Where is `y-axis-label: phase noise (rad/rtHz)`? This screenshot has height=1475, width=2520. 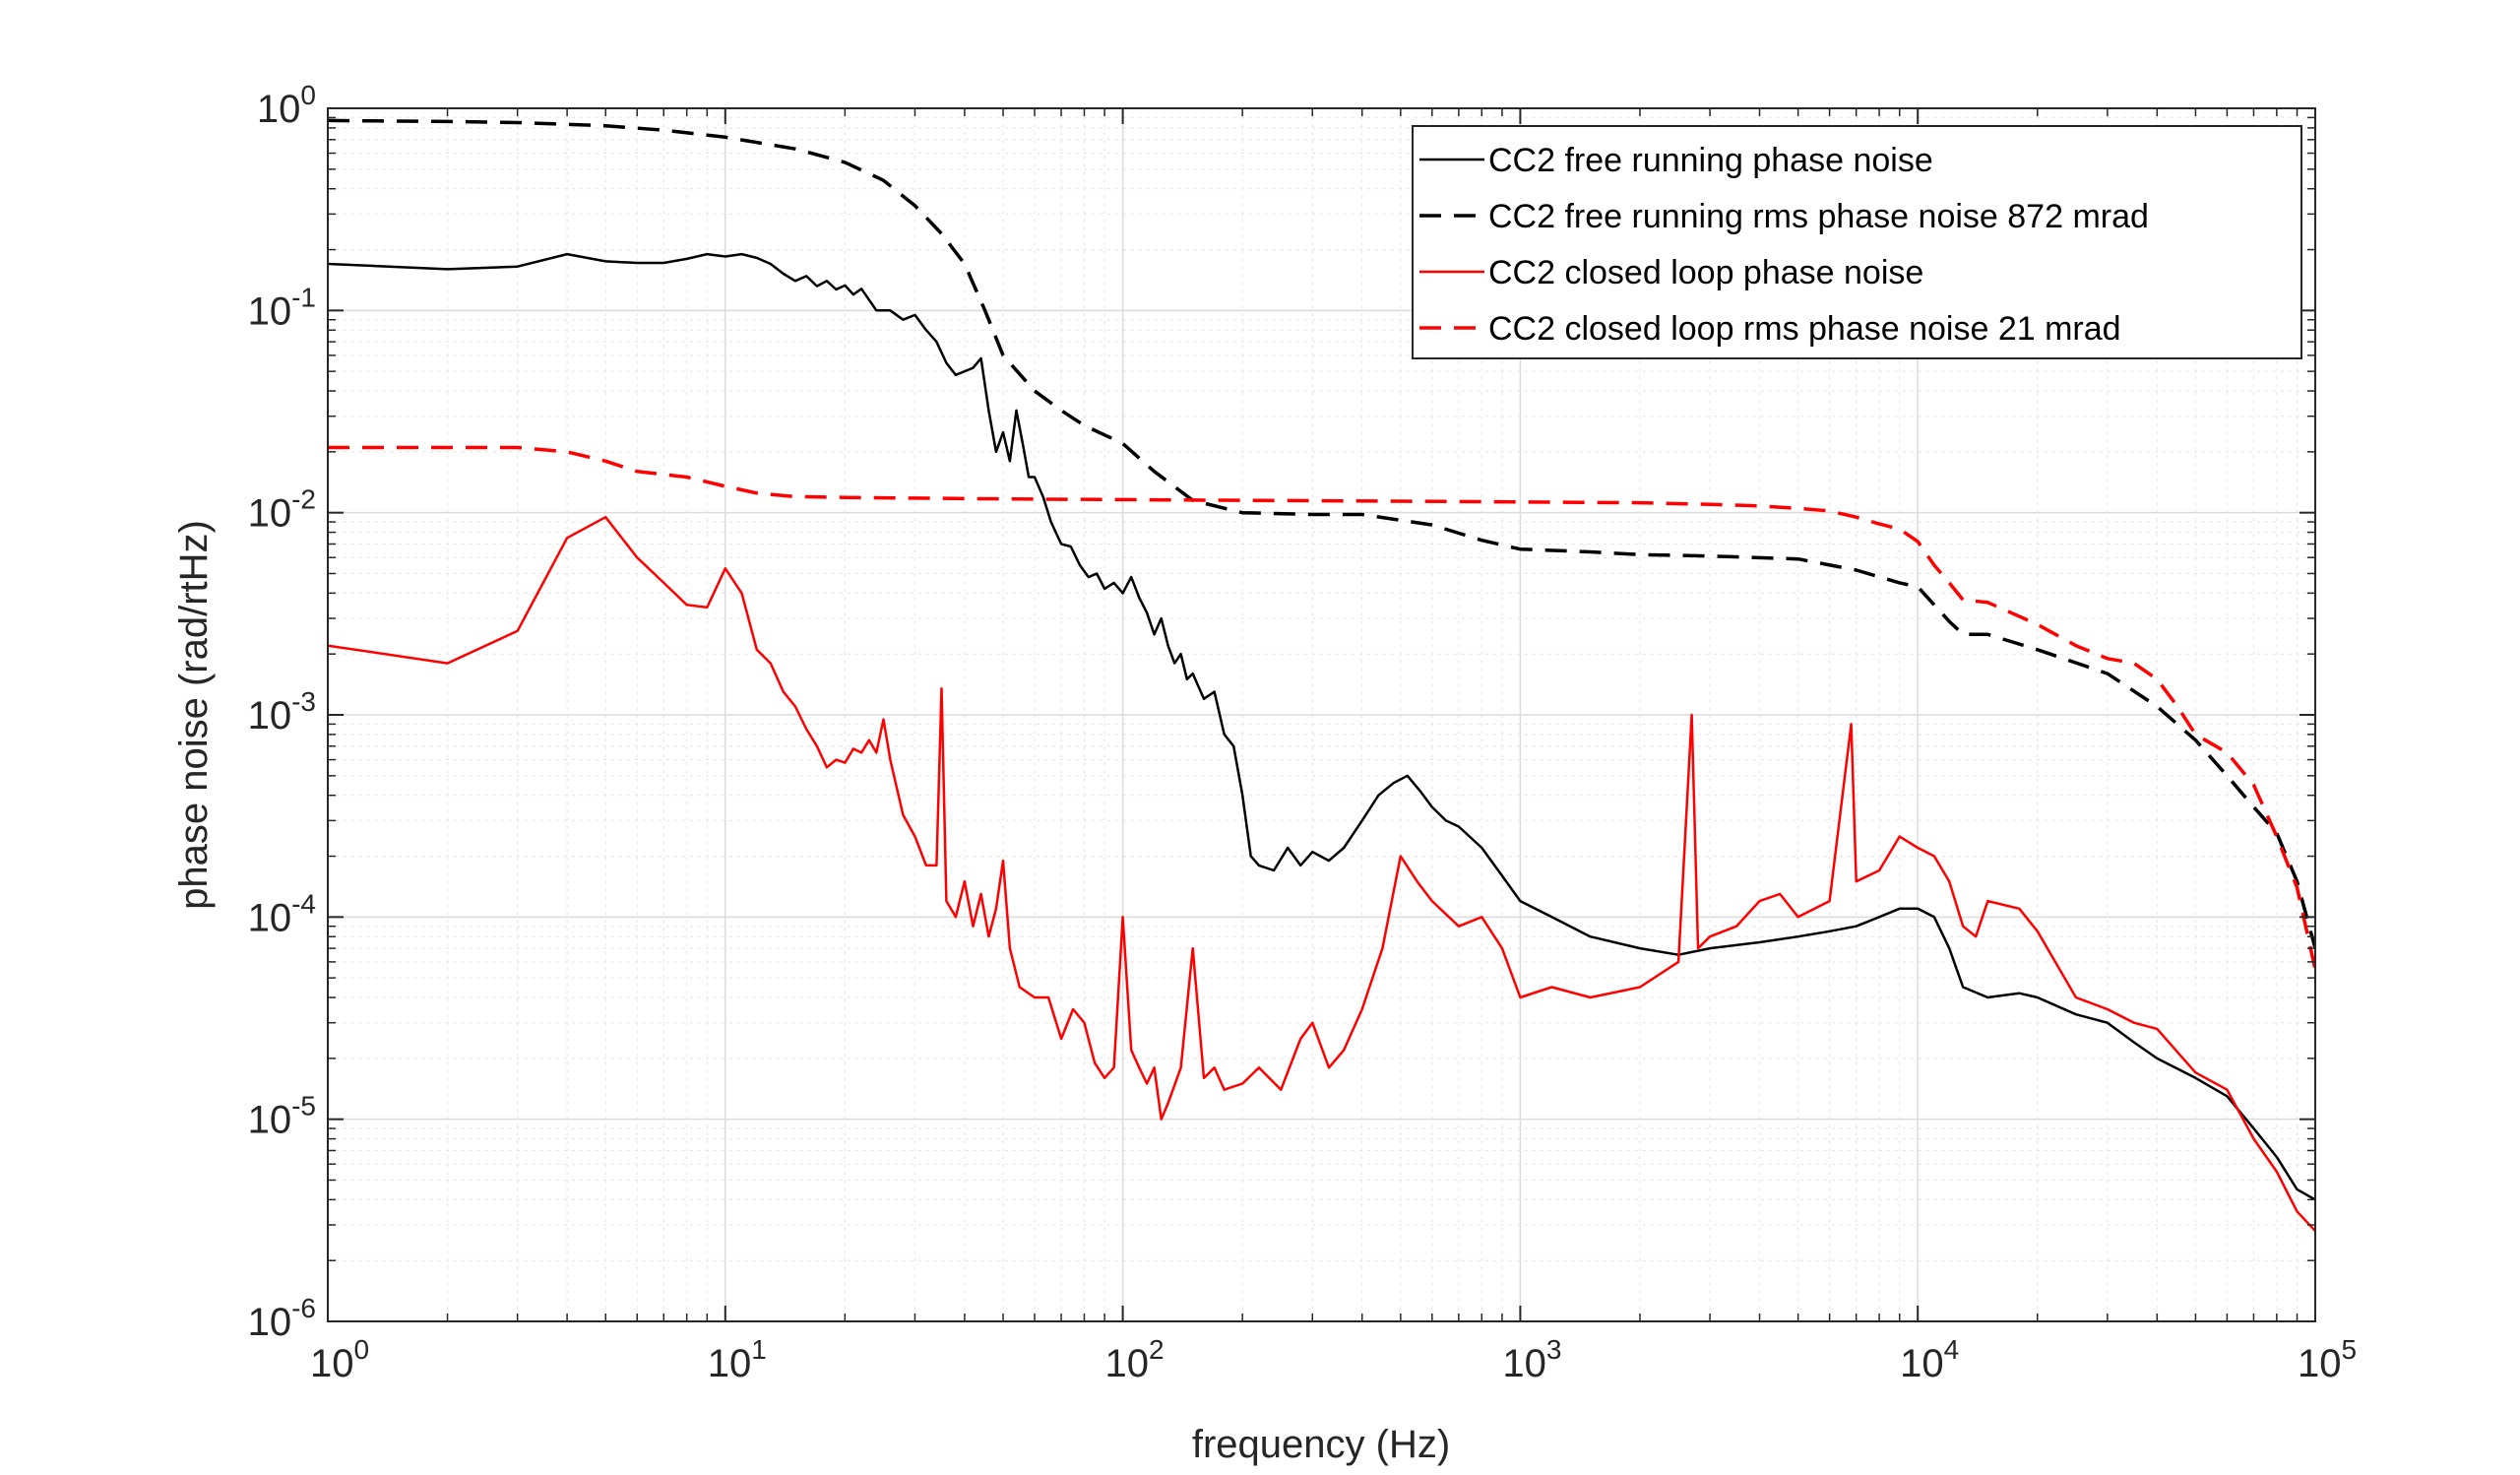 y-axis-label: phase noise (rad/rtHz) is located at coordinates (194, 715).